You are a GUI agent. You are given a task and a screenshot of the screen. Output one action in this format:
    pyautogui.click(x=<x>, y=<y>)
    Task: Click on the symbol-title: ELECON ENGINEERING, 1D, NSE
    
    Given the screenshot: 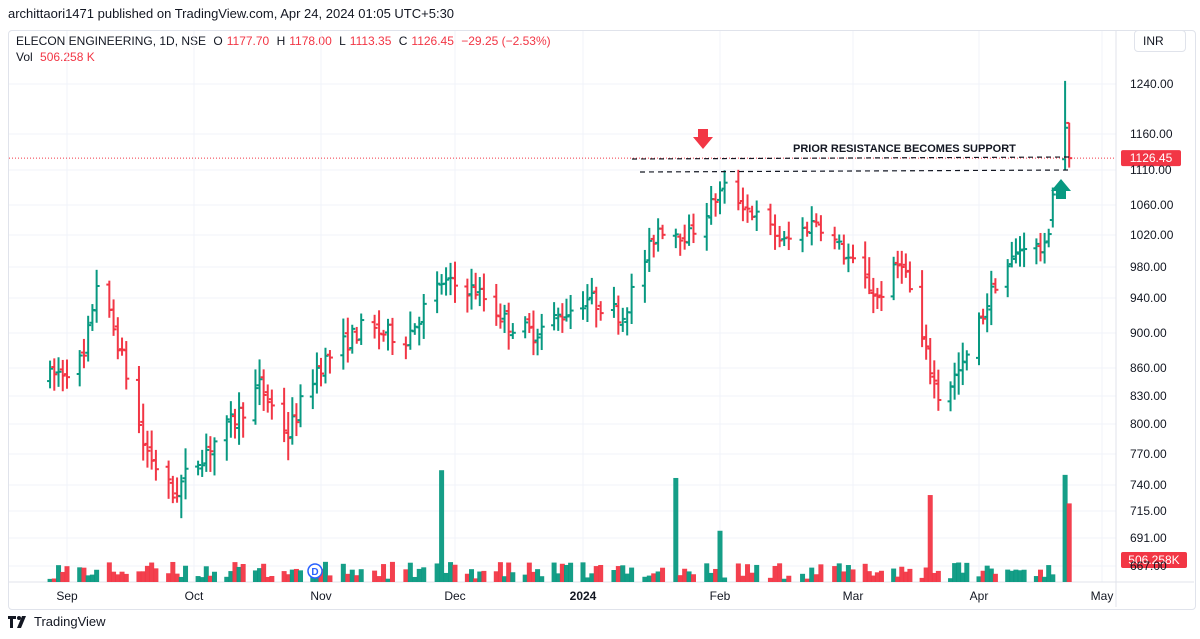 What is the action you would take?
    pyautogui.click(x=111, y=41)
    